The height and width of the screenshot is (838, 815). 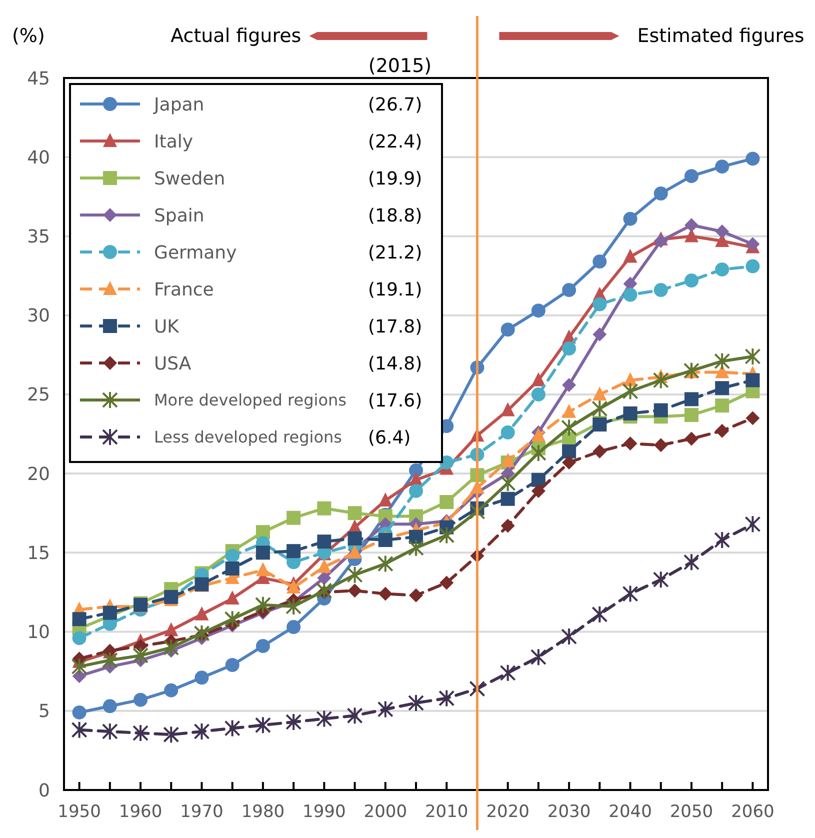 What do you see at coordinates (248, 437) in the screenshot?
I see `legend-label: Less developed regions` at bounding box center [248, 437].